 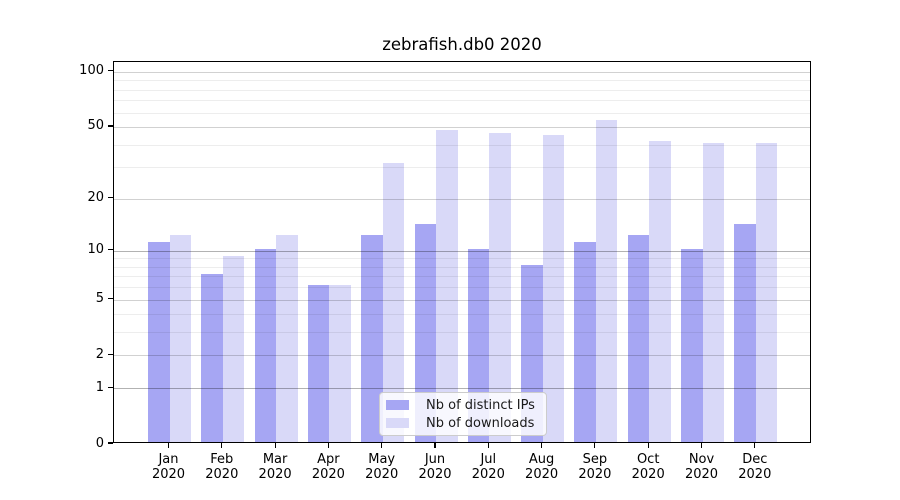 I want to click on y-tick-label: 20, so click(x=95, y=198).